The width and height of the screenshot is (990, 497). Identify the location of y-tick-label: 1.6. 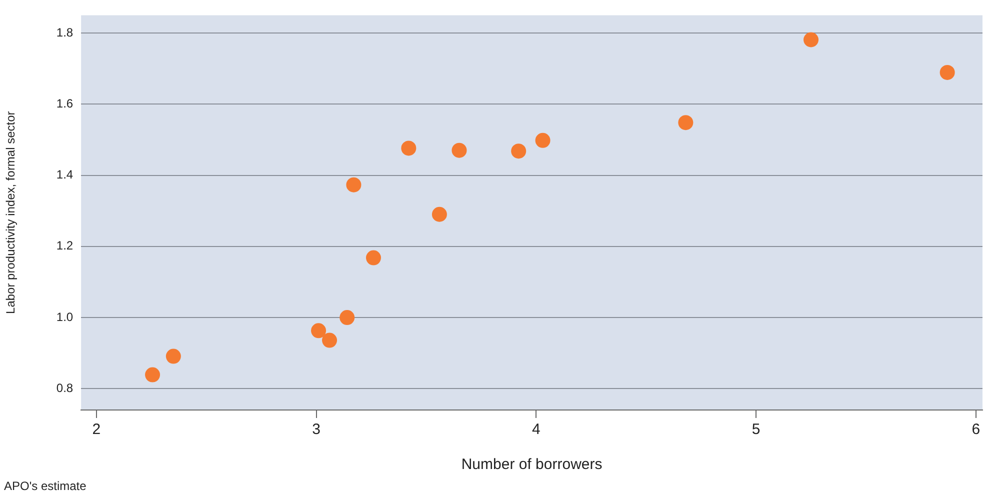
(65, 103).